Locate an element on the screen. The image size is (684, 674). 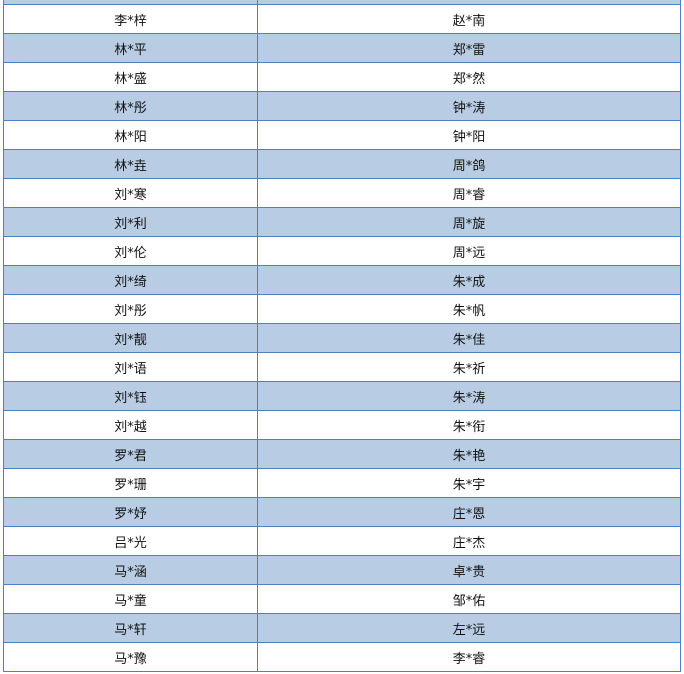
name-cell-right: 朱*帆 is located at coordinates (469, 309).